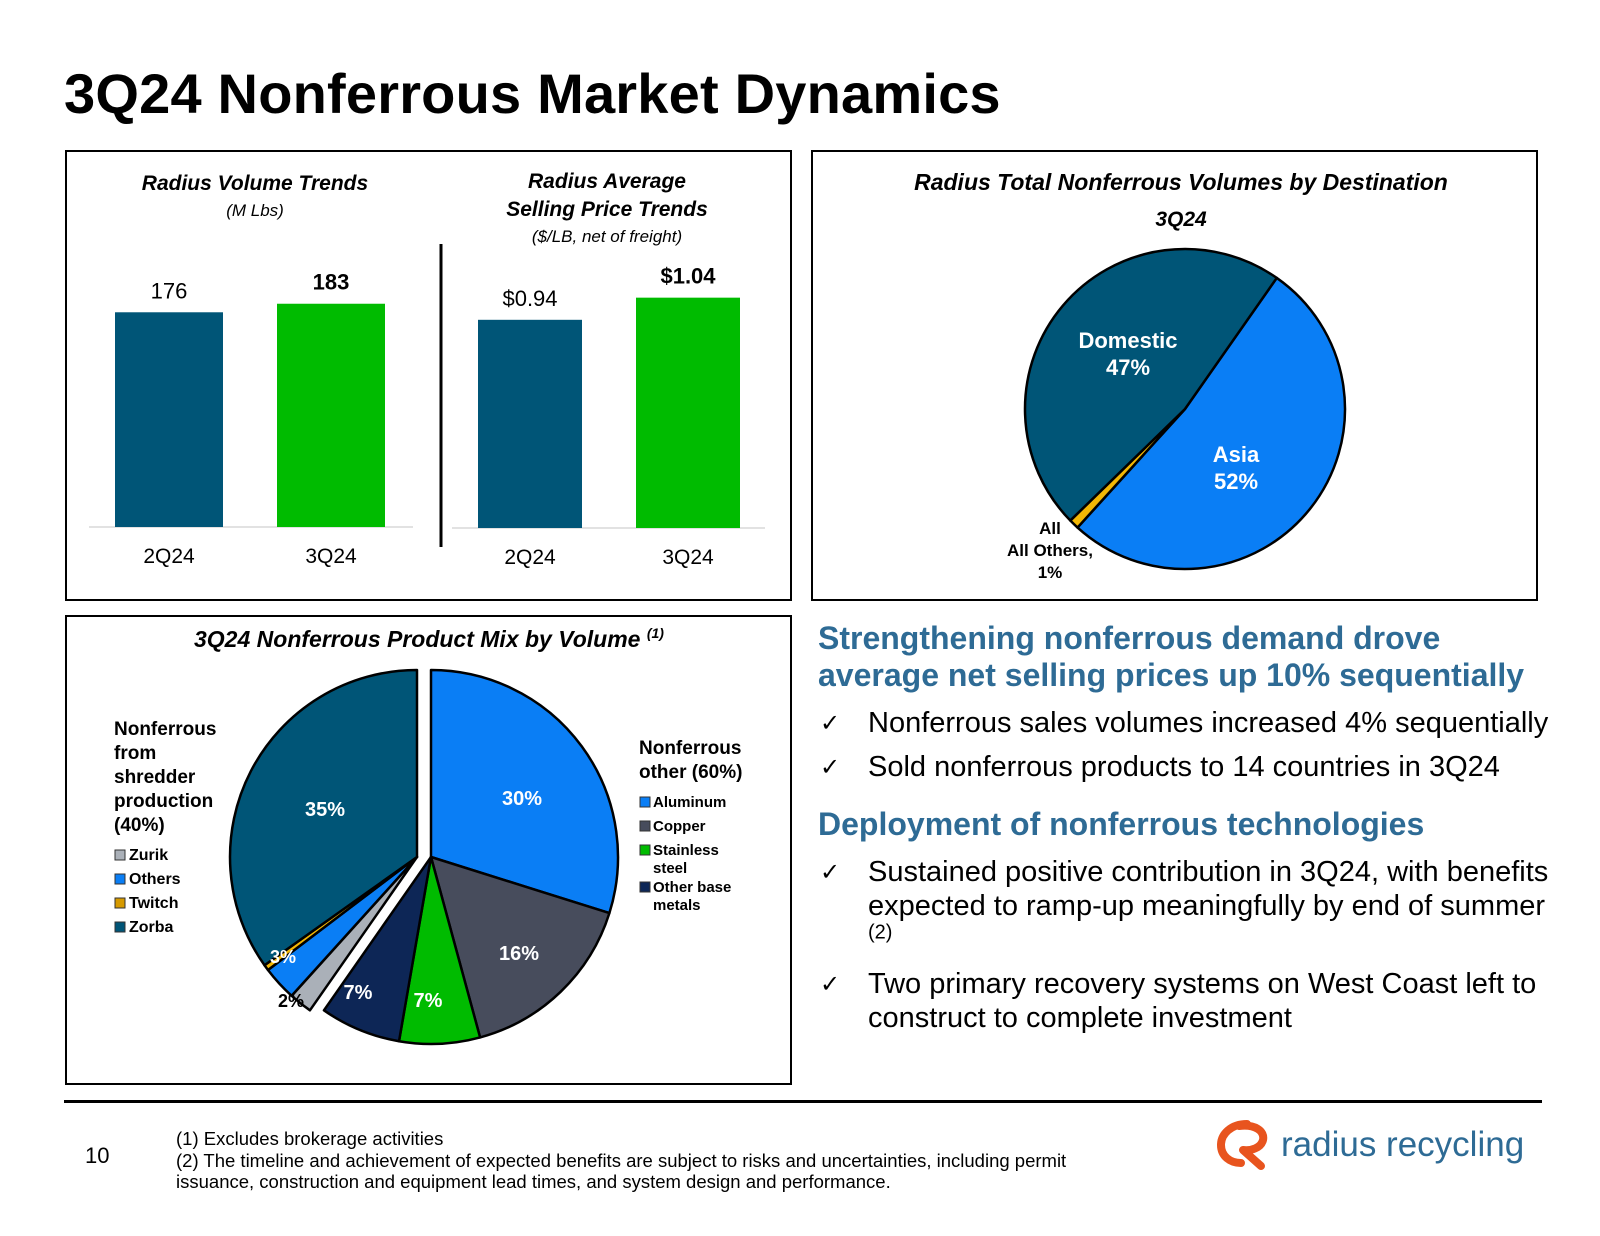  I want to click on shredder-label-line: shredder, so click(155, 777).